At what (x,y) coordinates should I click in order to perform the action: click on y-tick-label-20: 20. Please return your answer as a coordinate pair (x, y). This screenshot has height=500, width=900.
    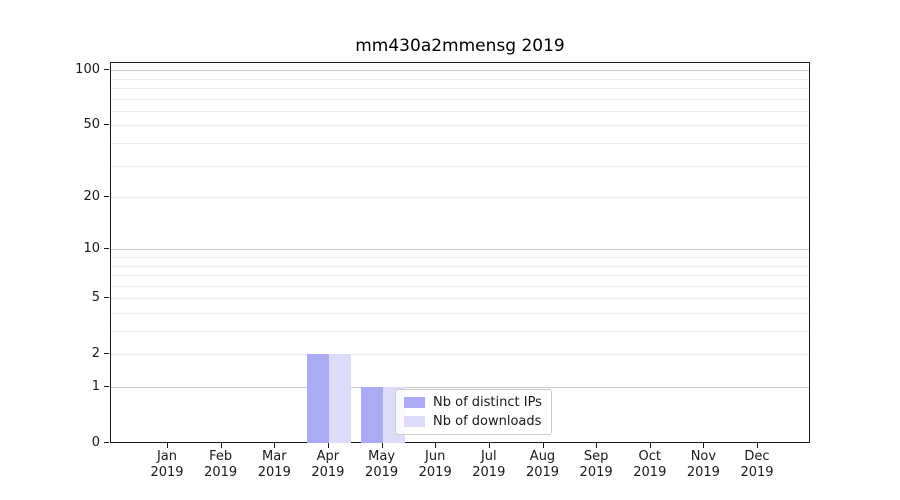
    Looking at the image, I should click on (91, 197).